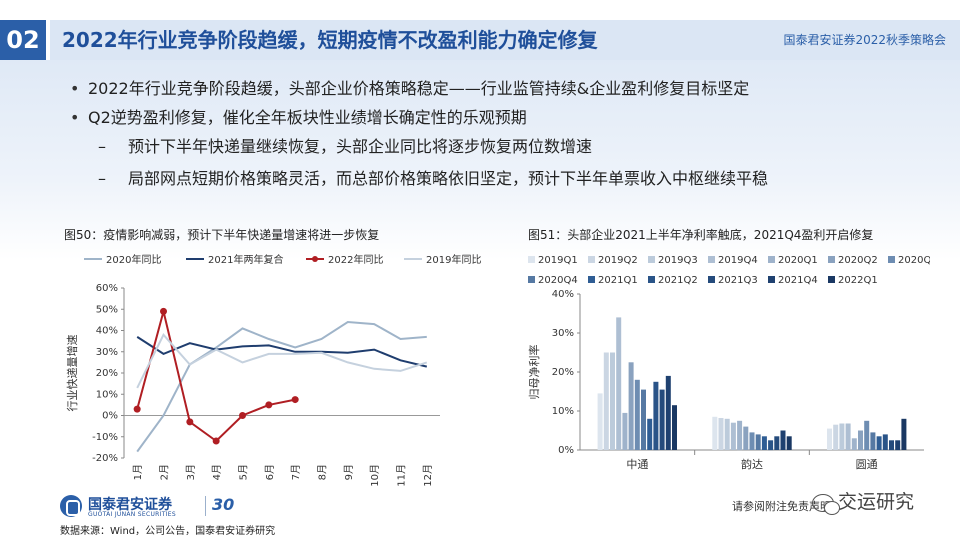  I want to click on legend-label: 2019Q3, so click(678, 260).